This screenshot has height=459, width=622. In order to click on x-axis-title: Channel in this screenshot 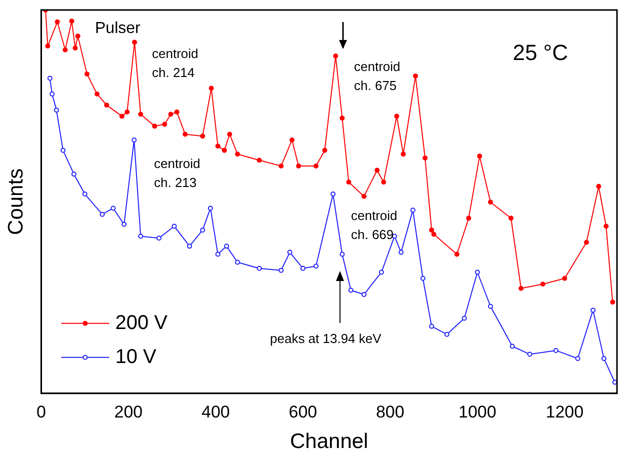, I will do `click(329, 442)`.